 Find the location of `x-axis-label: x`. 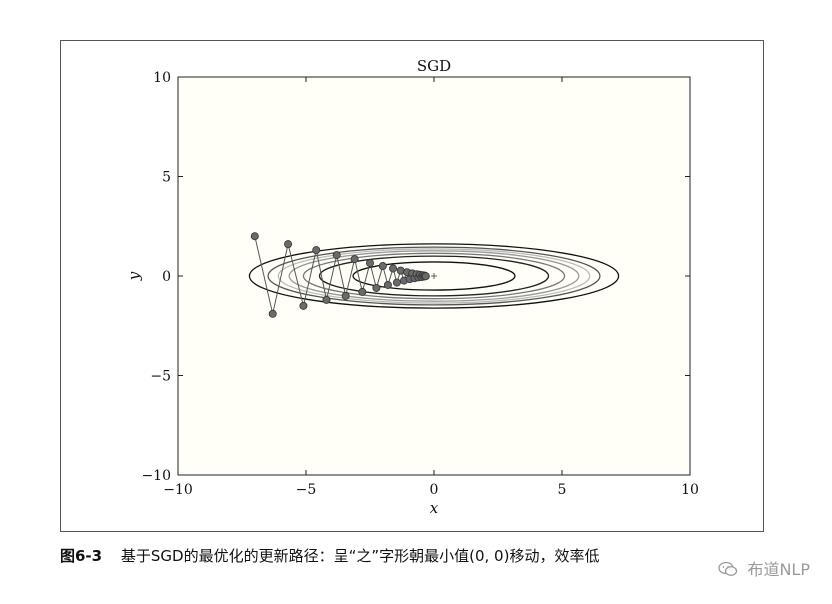

x-axis-label: x is located at coordinates (434, 508).